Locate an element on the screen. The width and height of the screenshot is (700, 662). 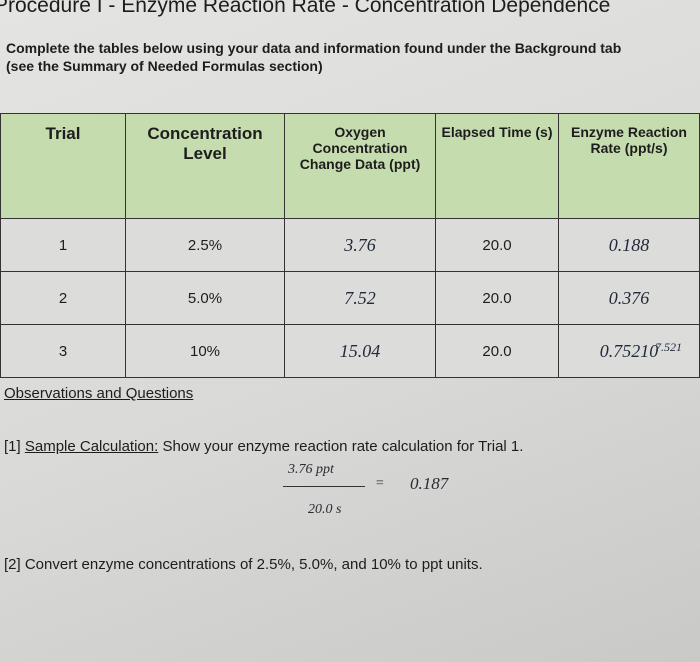
handwritten-cell: 15.04 is located at coordinates (360, 351).